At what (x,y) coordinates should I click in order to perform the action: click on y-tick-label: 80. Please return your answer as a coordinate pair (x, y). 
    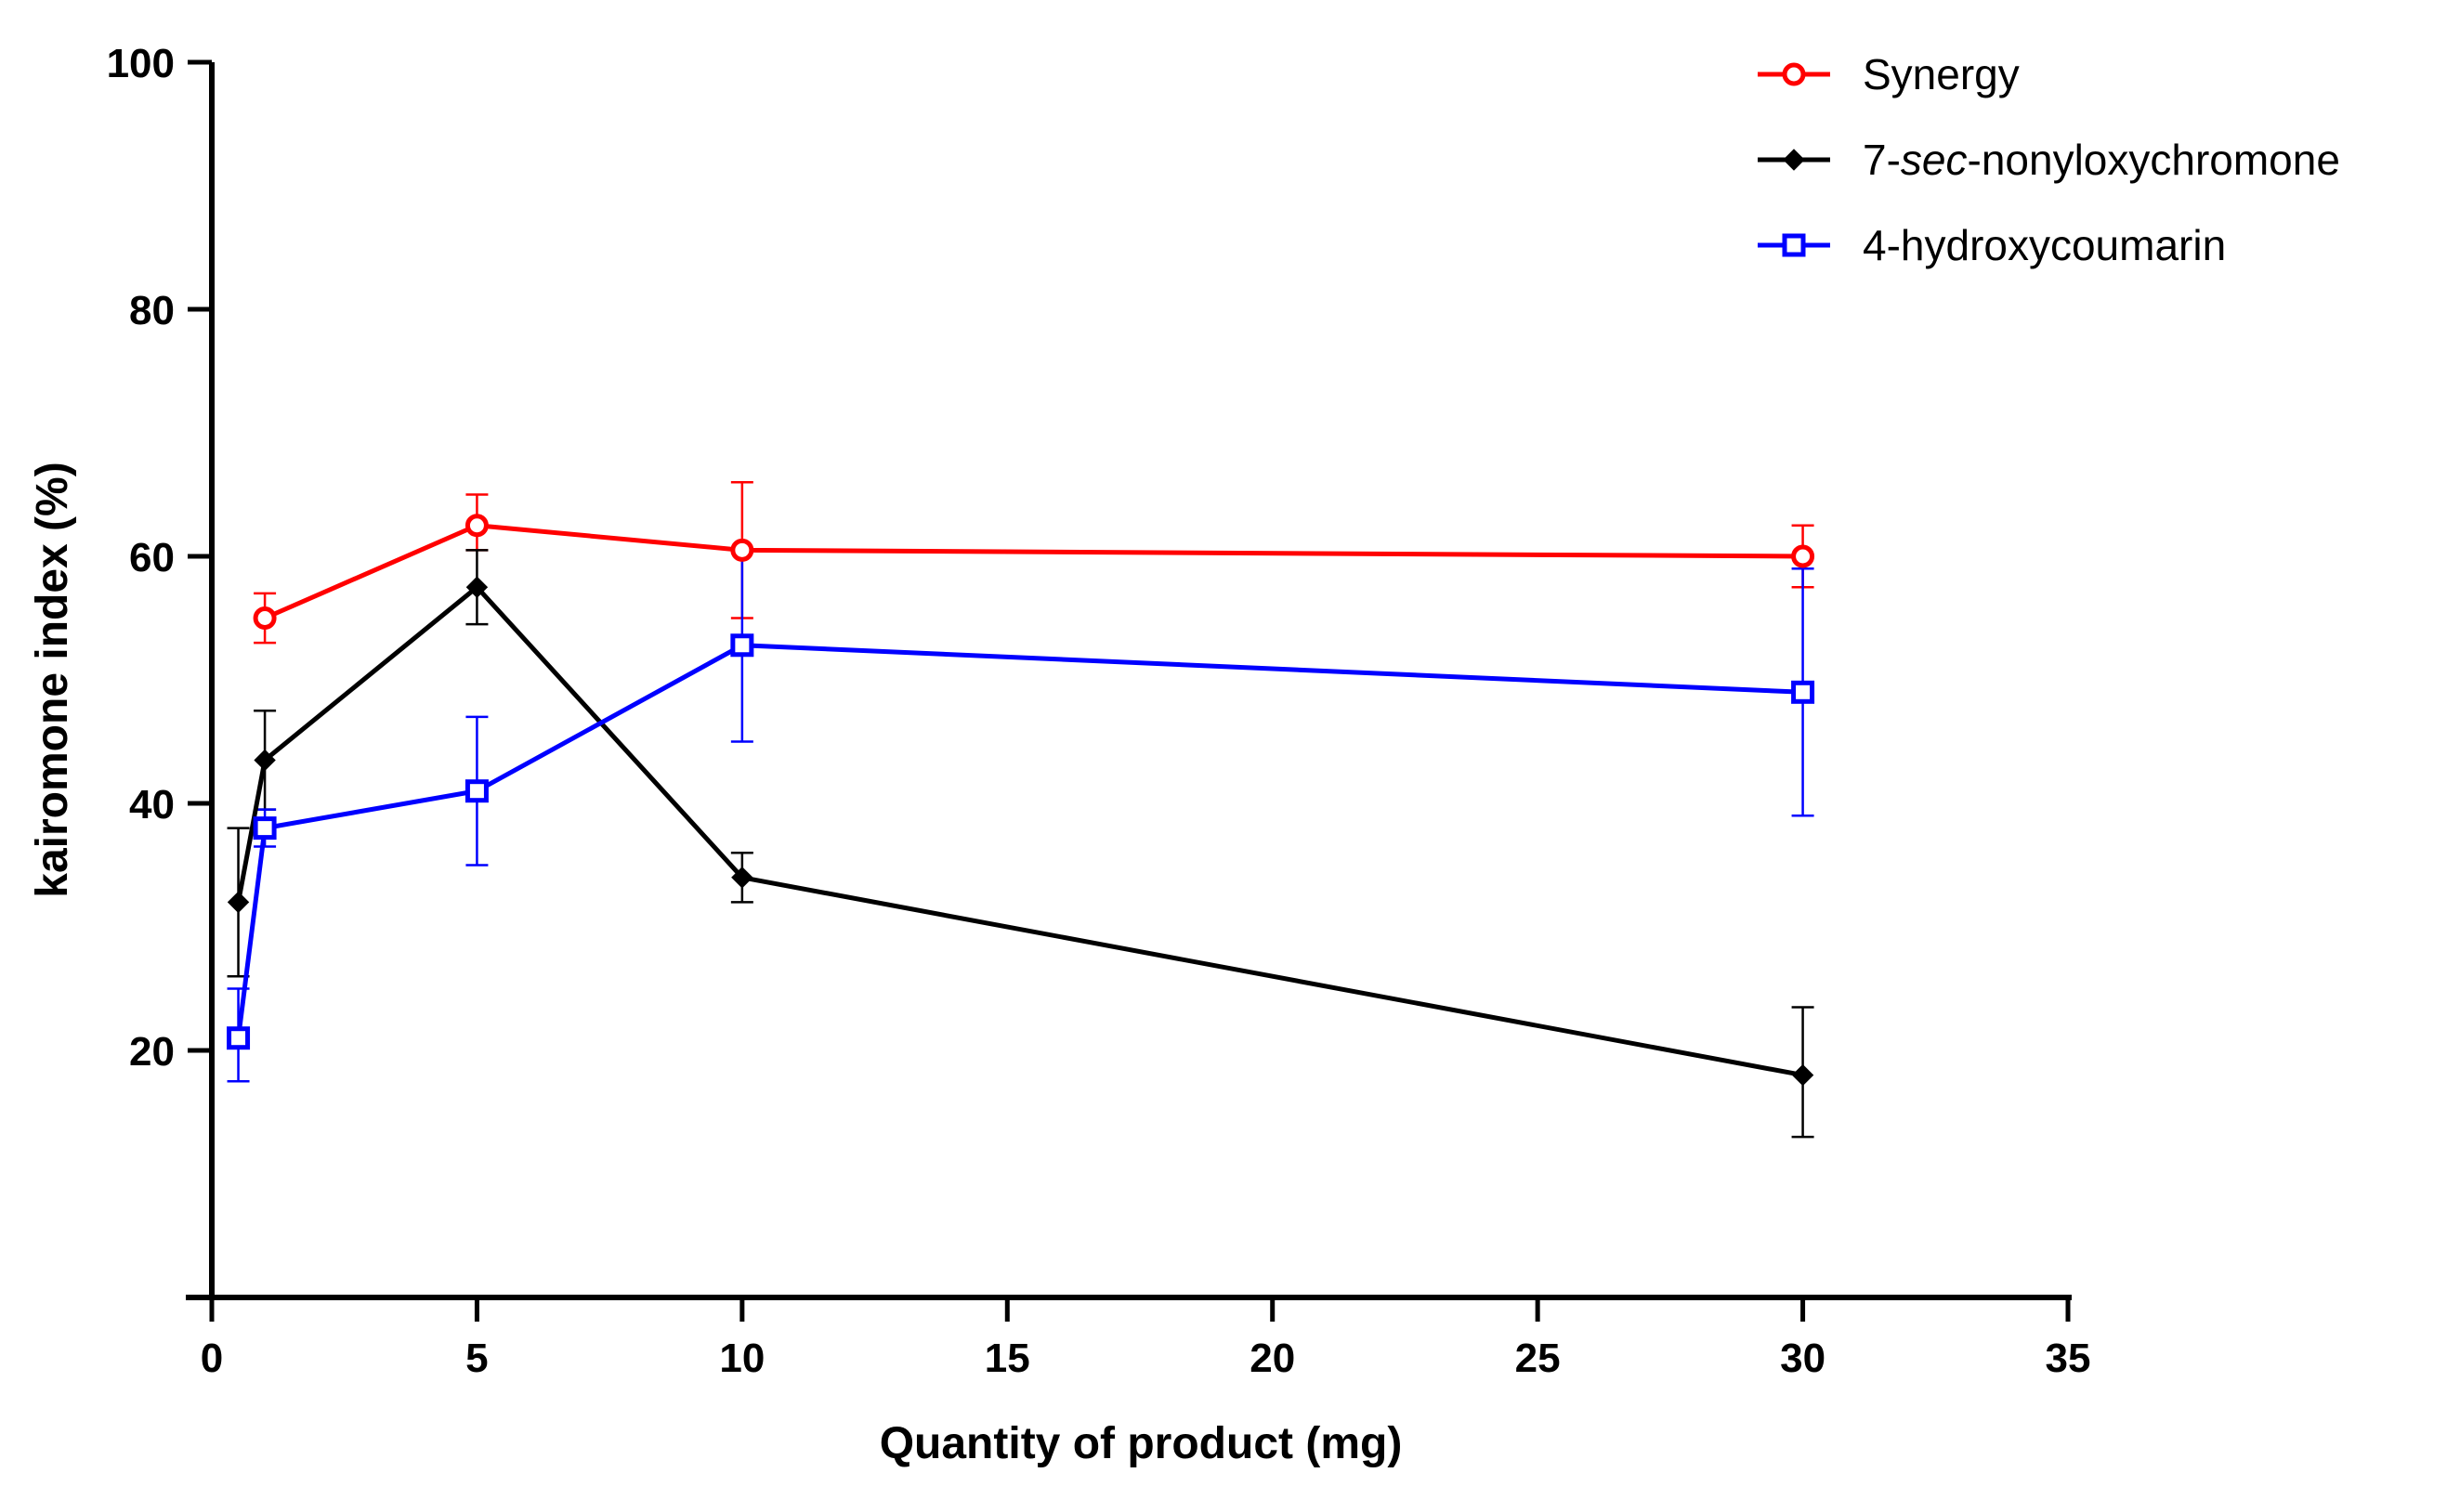
    Looking at the image, I should click on (152, 310).